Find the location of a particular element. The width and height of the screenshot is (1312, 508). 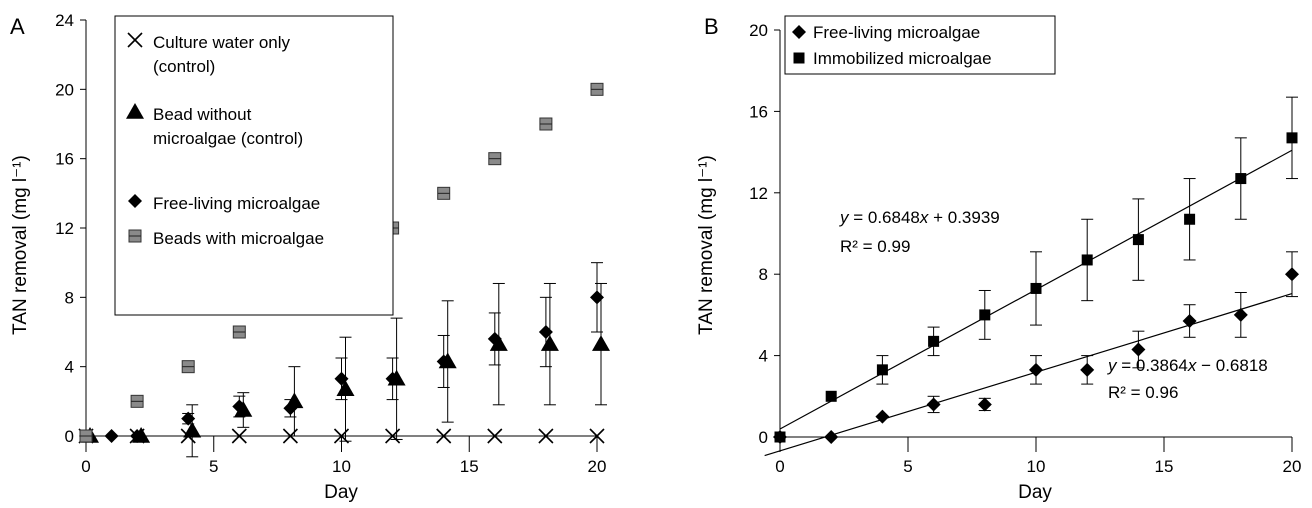

legend-x-icon is located at coordinates (135, 40).